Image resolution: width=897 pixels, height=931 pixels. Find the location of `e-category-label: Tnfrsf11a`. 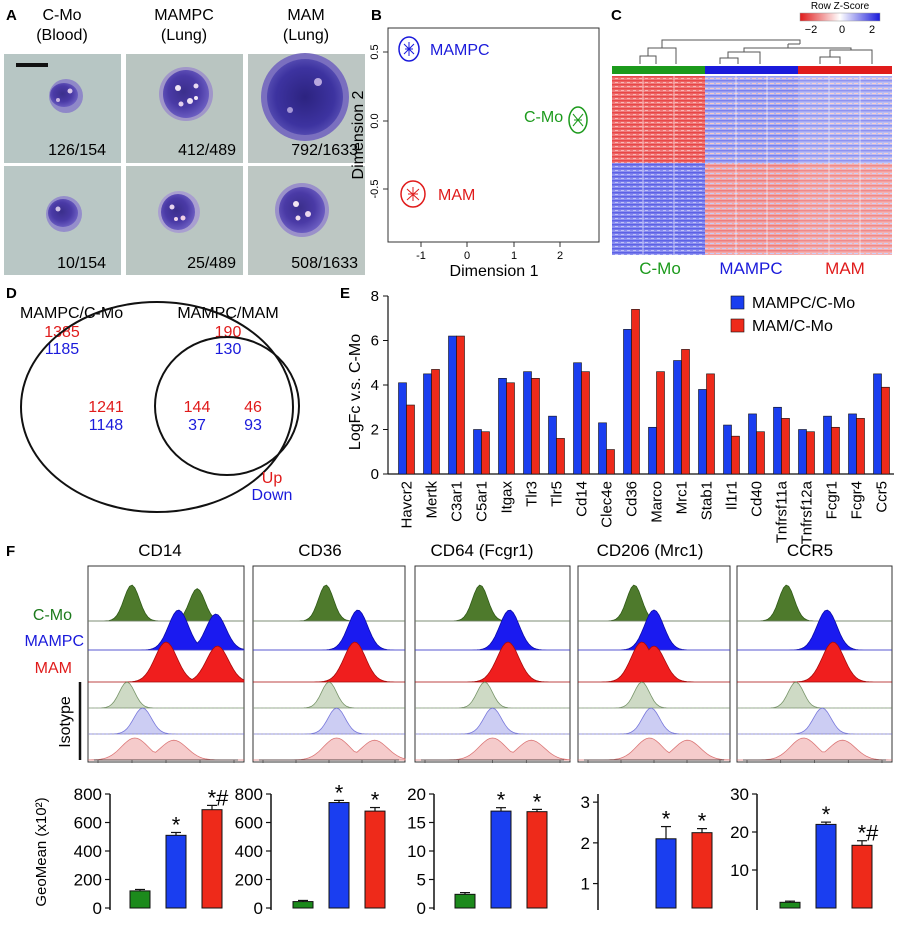

e-category-label: Tnfrsf11a is located at coordinates (782, 511).